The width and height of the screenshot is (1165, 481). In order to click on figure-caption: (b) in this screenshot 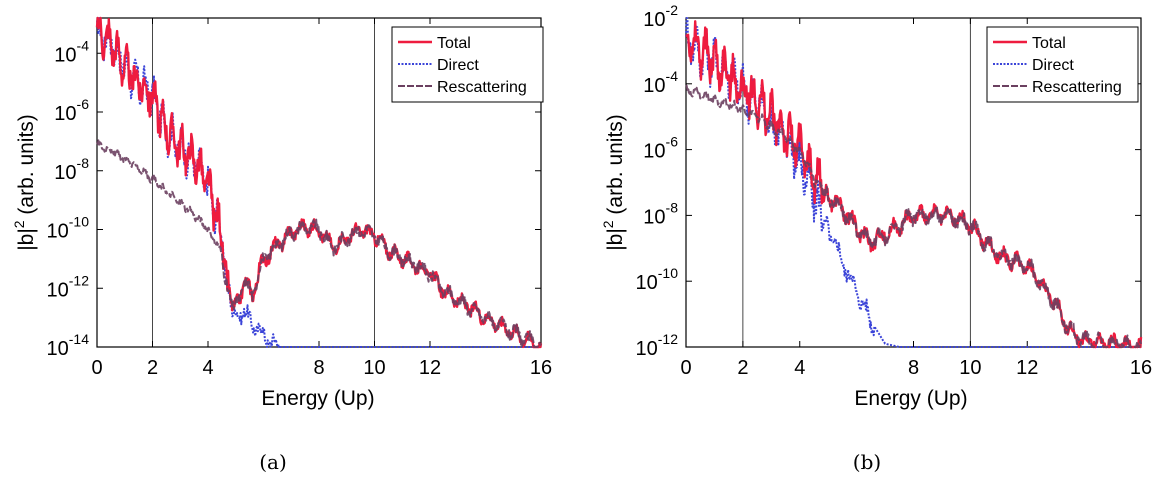, I will do `click(867, 462)`.